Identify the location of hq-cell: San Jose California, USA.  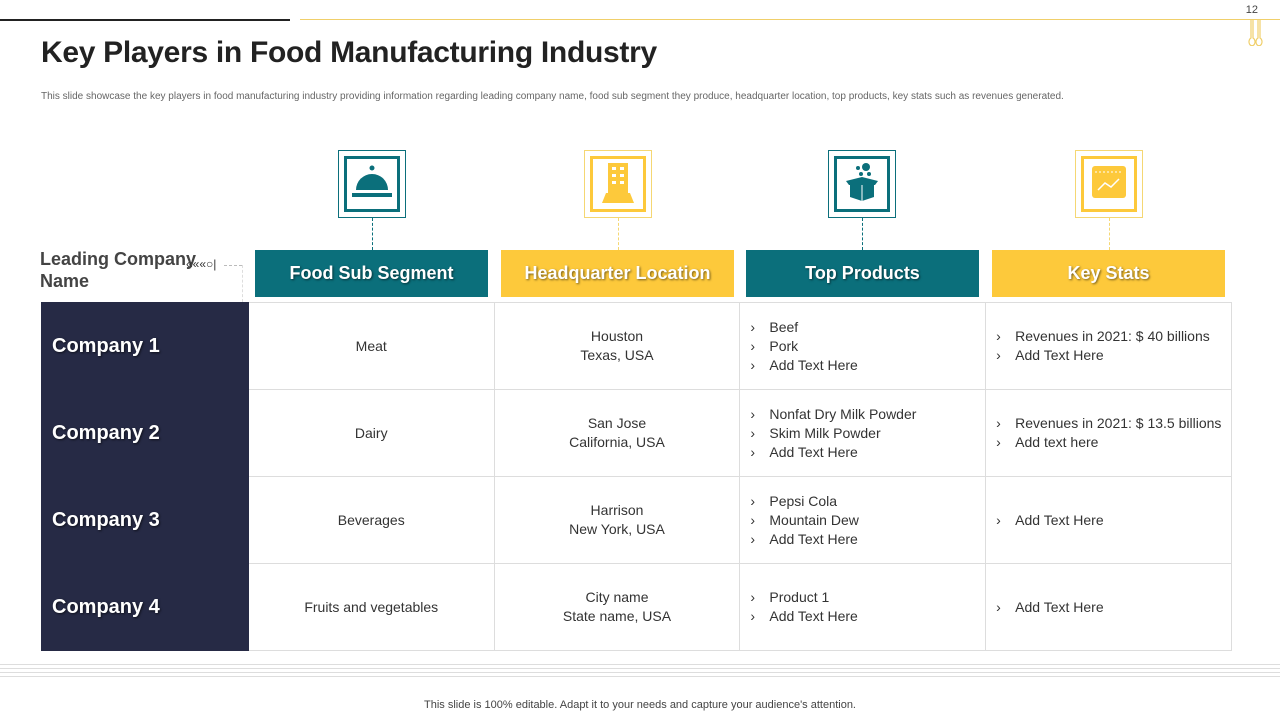
(617, 433).